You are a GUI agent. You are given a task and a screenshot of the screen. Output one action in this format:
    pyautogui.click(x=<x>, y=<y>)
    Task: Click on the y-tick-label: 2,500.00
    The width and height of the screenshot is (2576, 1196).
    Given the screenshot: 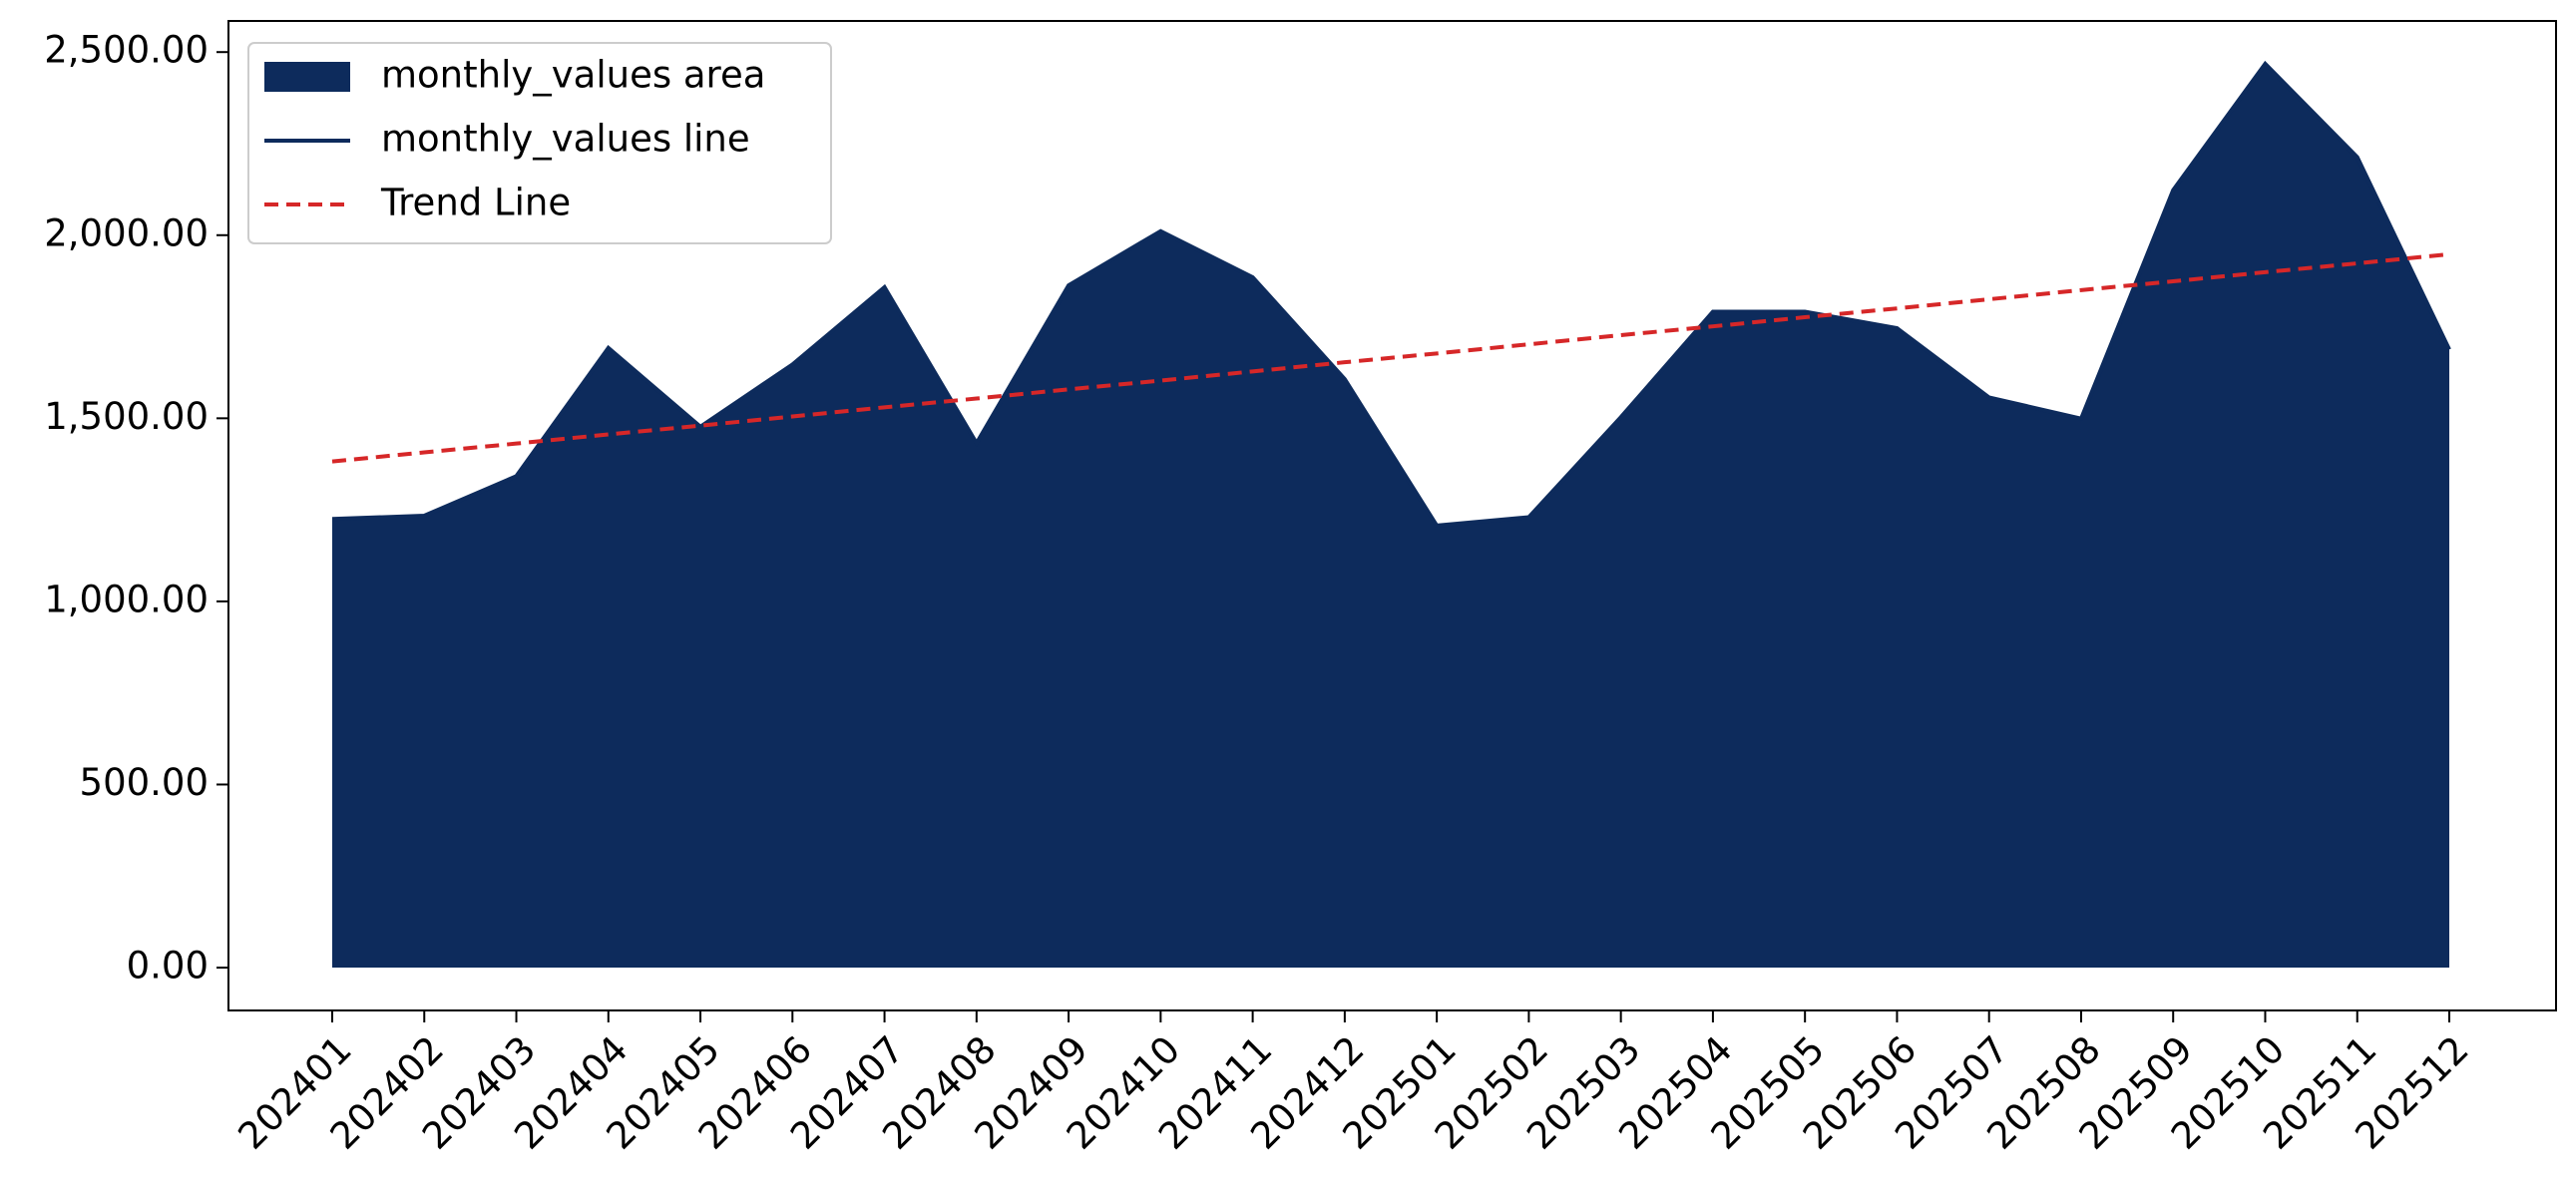 What is the action you would take?
    pyautogui.click(x=126, y=50)
    